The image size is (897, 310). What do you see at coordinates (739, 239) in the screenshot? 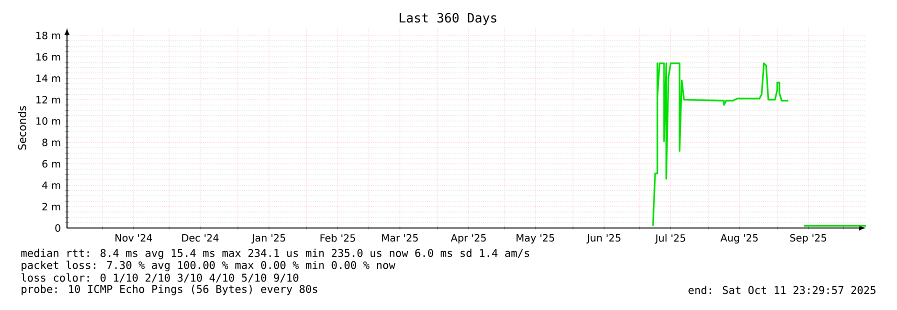
I see `x-tick-label: Aug '25` at bounding box center [739, 239].